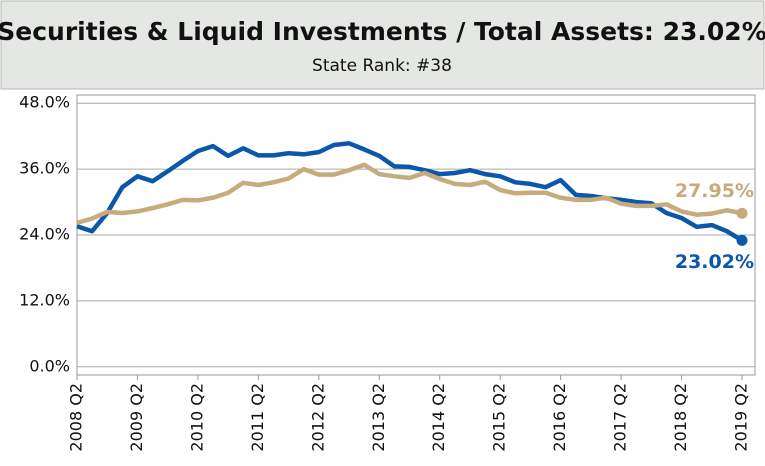 This screenshot has width=765, height=466. Describe the element at coordinates (44, 168) in the screenshot. I see `y-tick-label: 36.0%` at that location.